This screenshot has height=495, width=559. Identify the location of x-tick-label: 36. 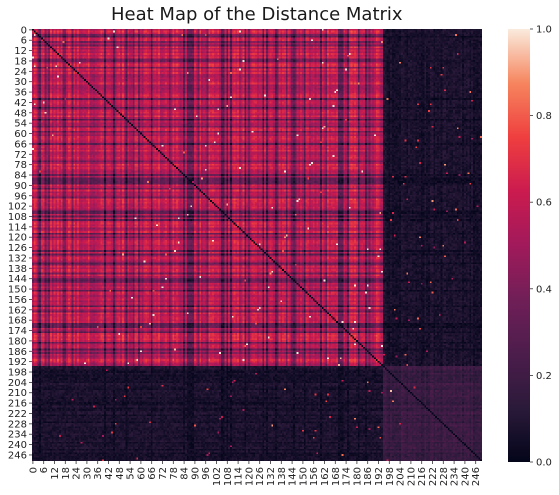
(98, 473).